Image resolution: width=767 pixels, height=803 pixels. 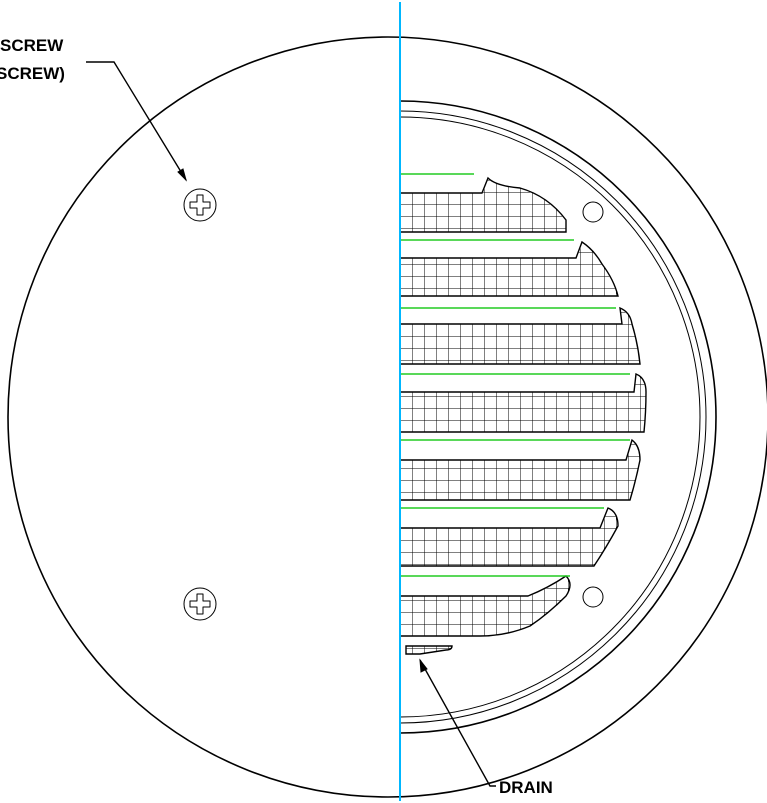 I want to click on drain-label: DRAIN, so click(x=526, y=787).